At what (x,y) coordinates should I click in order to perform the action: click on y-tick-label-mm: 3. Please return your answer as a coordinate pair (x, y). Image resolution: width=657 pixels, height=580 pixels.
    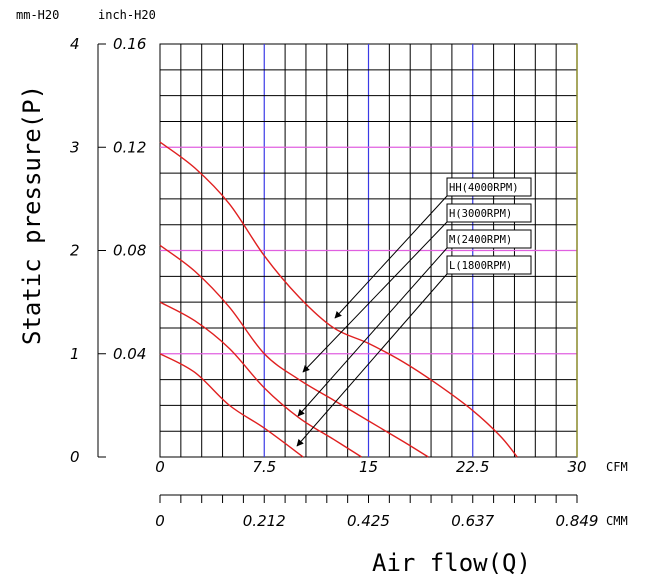
    Looking at the image, I should click on (75, 147).